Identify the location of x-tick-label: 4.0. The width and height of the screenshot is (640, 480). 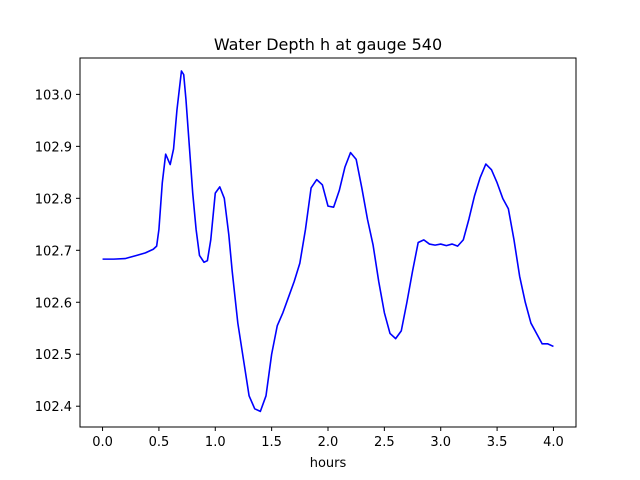
(553, 442).